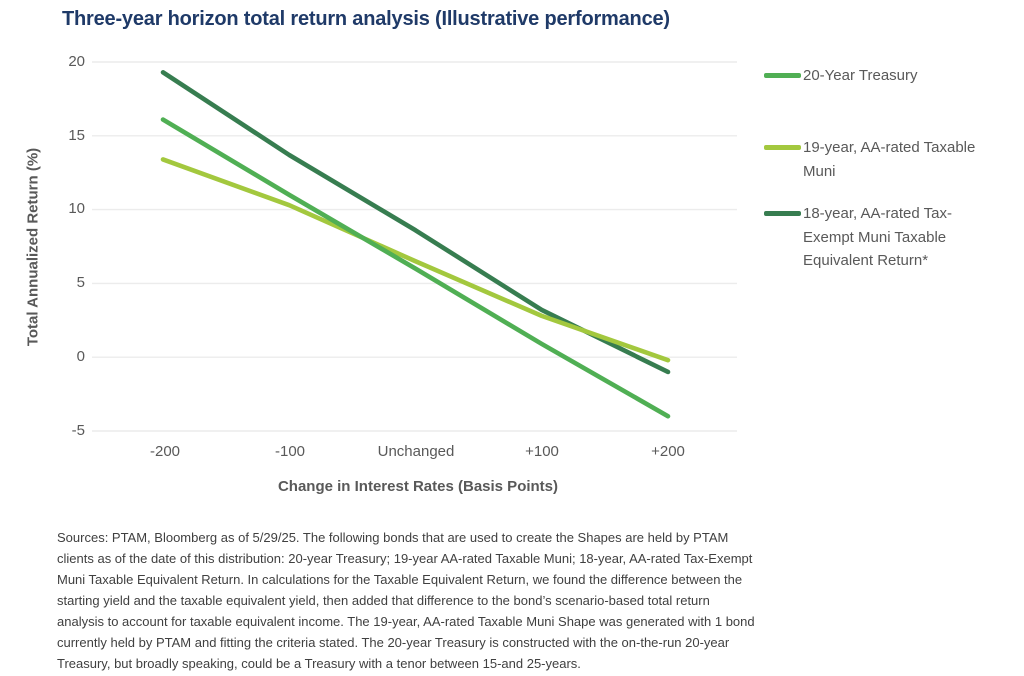 This screenshot has width=1024, height=676. I want to click on x-tick-label: Unchanged, so click(416, 451).